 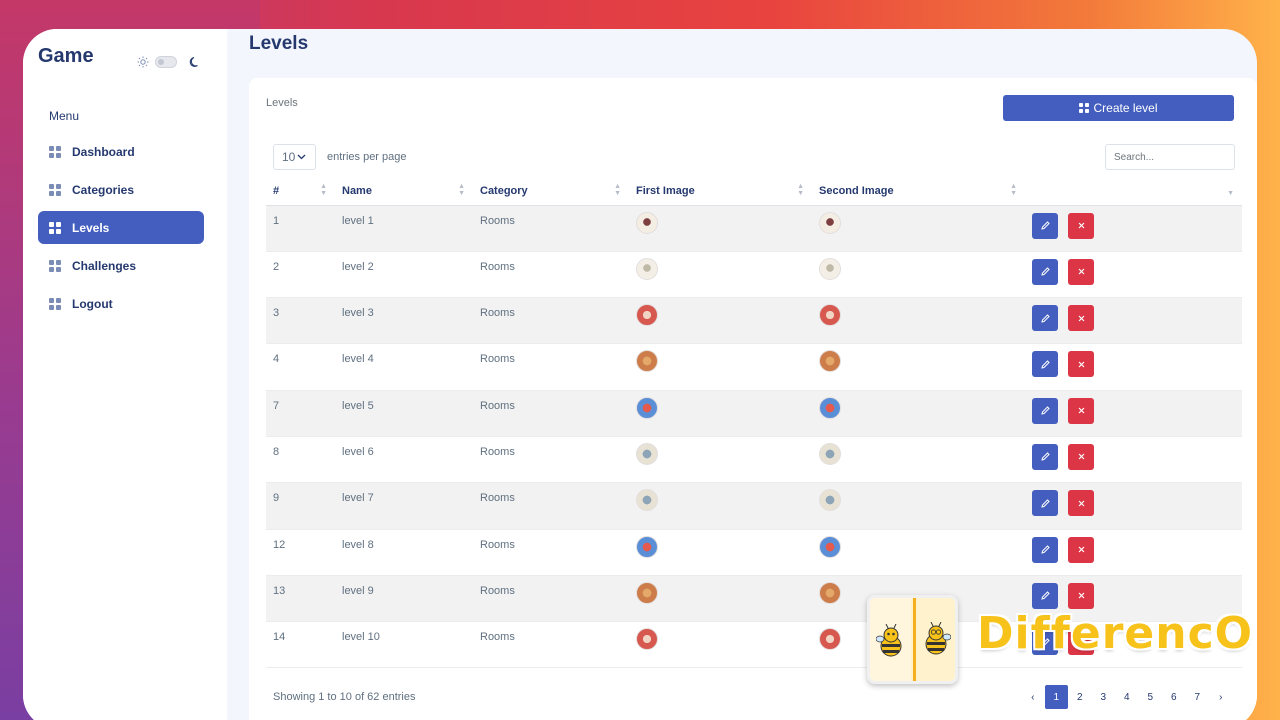 I want to click on cell-id: 7, so click(x=300, y=413).